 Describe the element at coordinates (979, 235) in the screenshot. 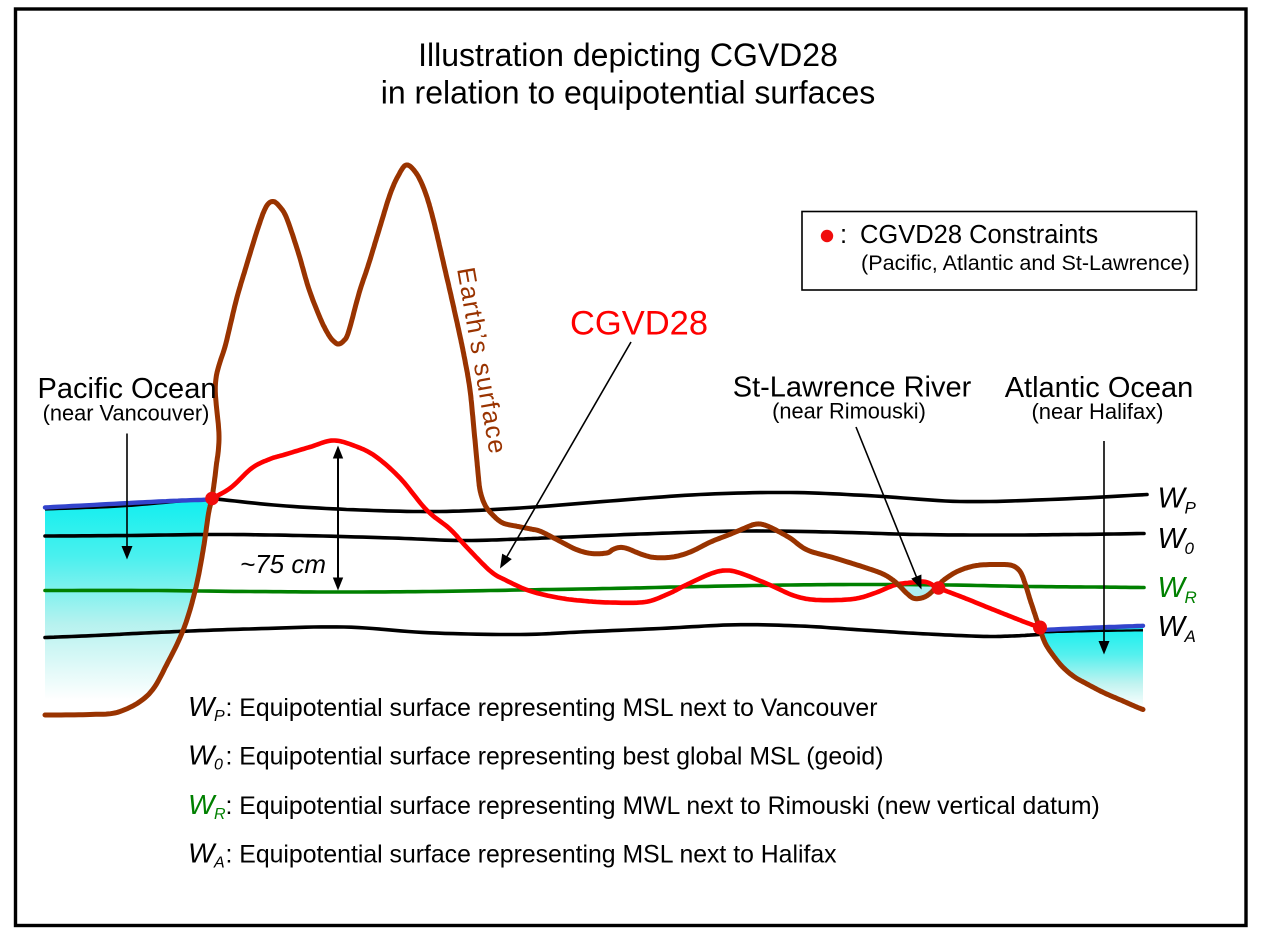

I see `svg-text: CGVD28 Constraints` at that location.